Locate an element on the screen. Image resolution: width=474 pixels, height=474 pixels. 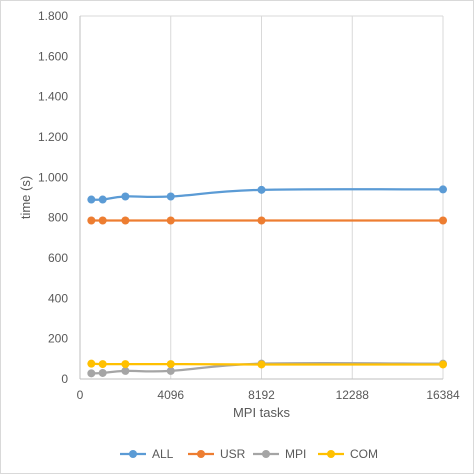
series-line-com is located at coordinates (267, 364).